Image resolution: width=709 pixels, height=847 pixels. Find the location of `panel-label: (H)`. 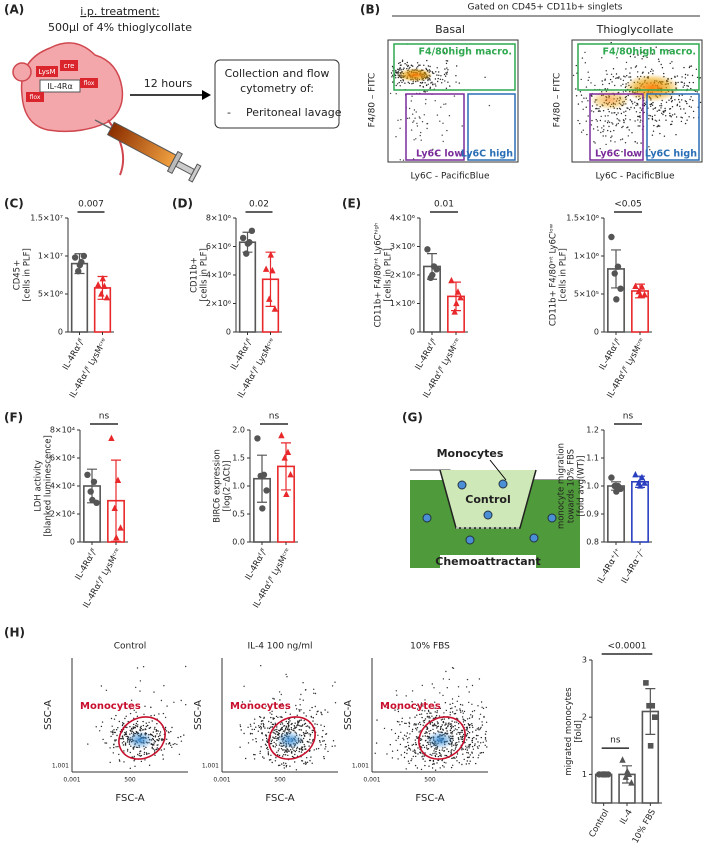

panel-label: (H) is located at coordinates (14, 633).